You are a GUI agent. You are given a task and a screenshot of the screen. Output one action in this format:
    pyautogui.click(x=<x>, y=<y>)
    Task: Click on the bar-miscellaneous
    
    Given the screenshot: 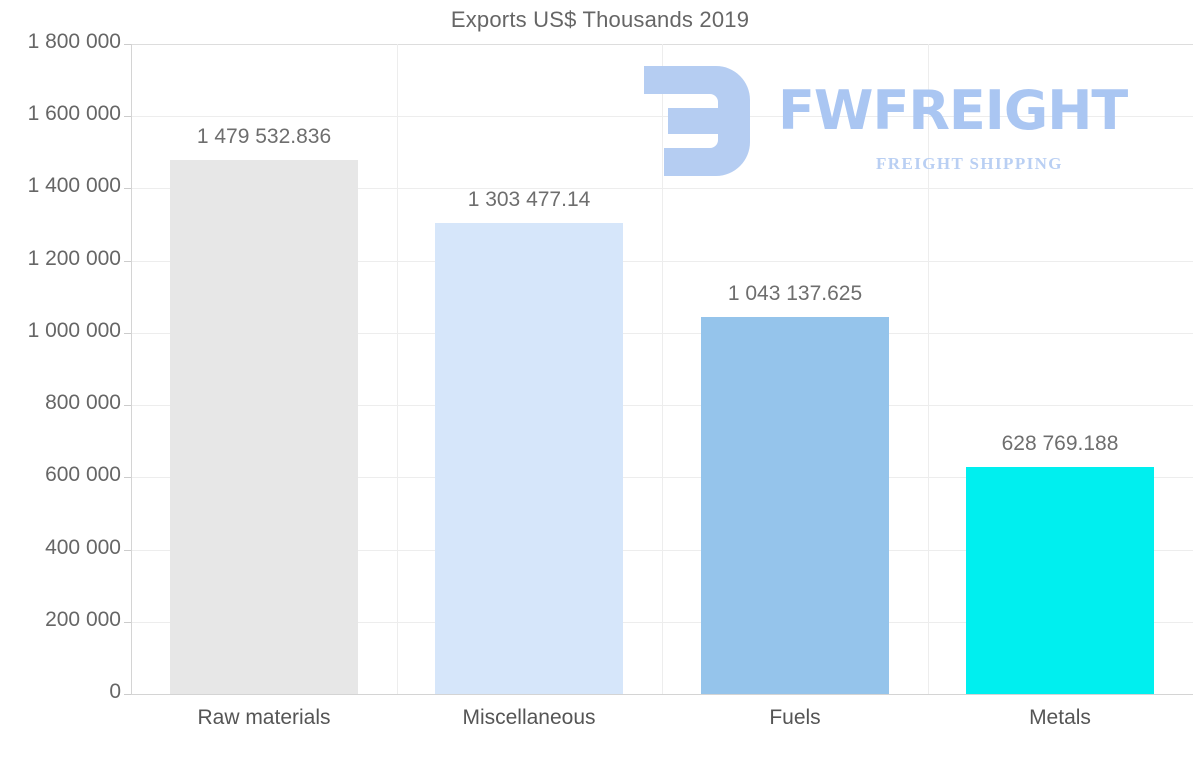 What is the action you would take?
    pyautogui.click(x=529, y=458)
    